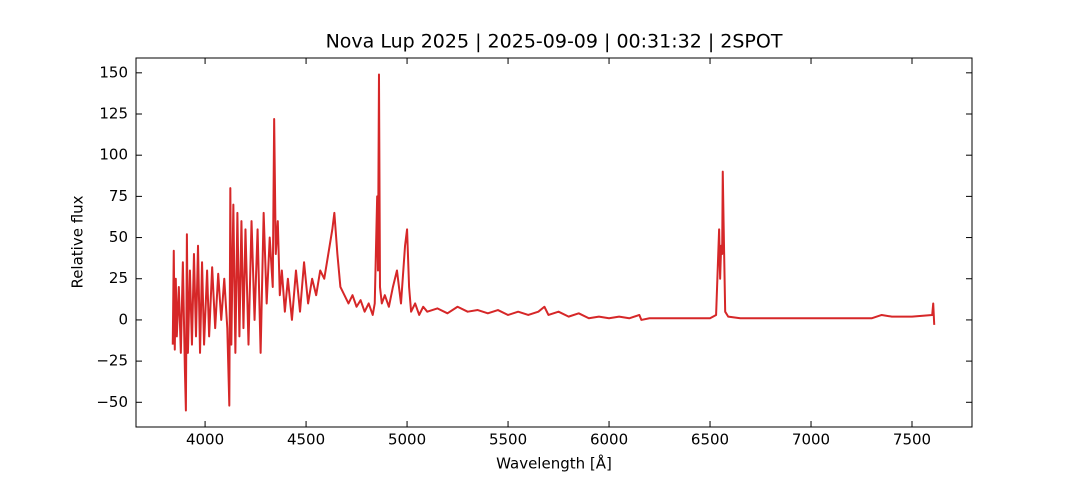 This screenshot has width=1080, height=480. I want to click on x-tick-label: 4500, so click(306, 440).